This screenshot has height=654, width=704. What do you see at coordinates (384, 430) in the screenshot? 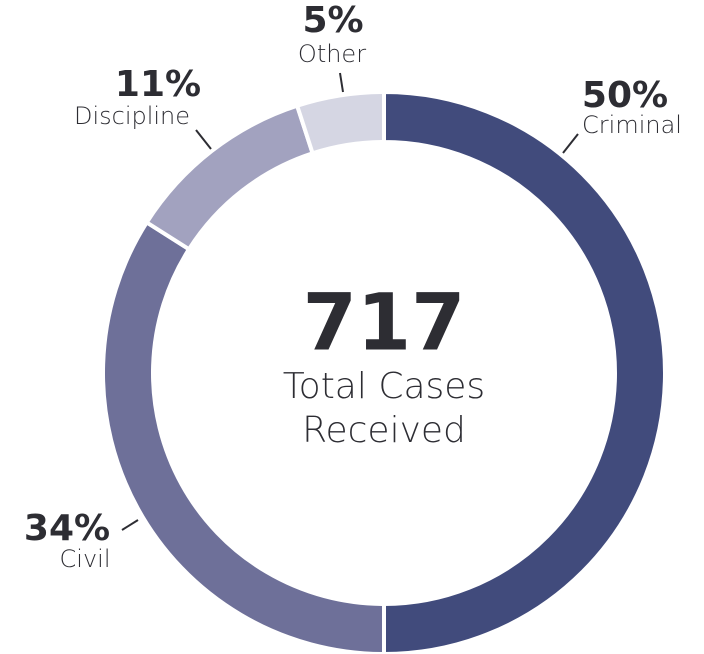
I see `total-label: Received` at bounding box center [384, 430].